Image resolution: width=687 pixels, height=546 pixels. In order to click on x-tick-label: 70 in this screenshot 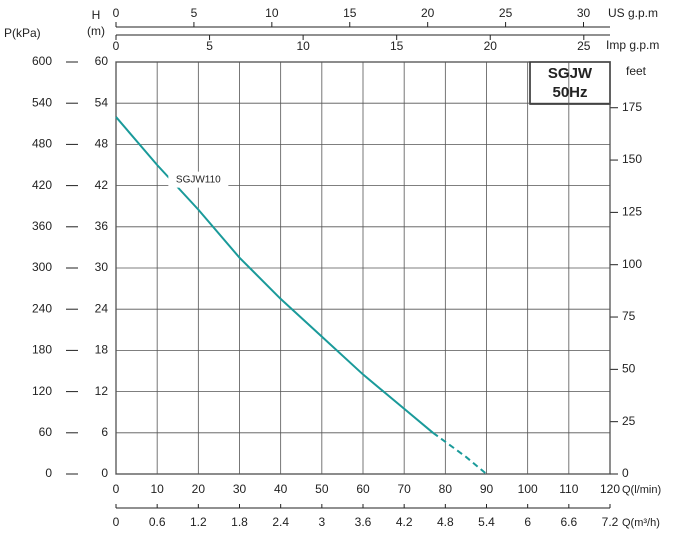, I will do `click(404, 489)`.